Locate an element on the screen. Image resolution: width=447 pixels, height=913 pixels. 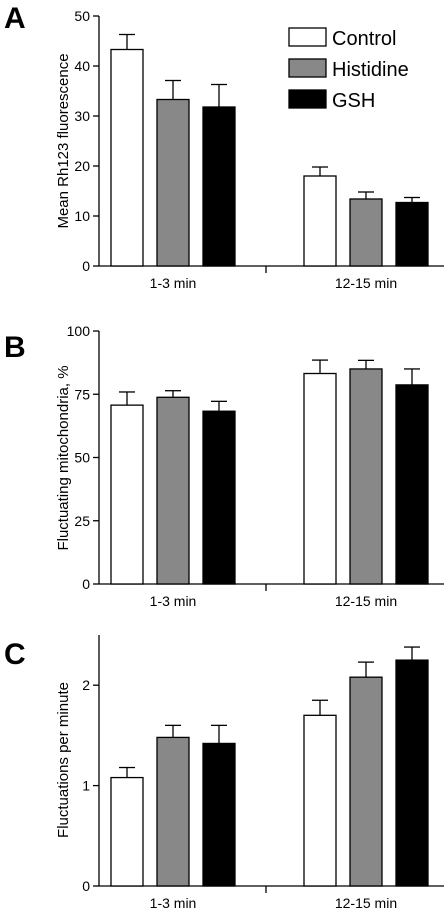
legend-label-control: Control is located at coordinates (364, 39).